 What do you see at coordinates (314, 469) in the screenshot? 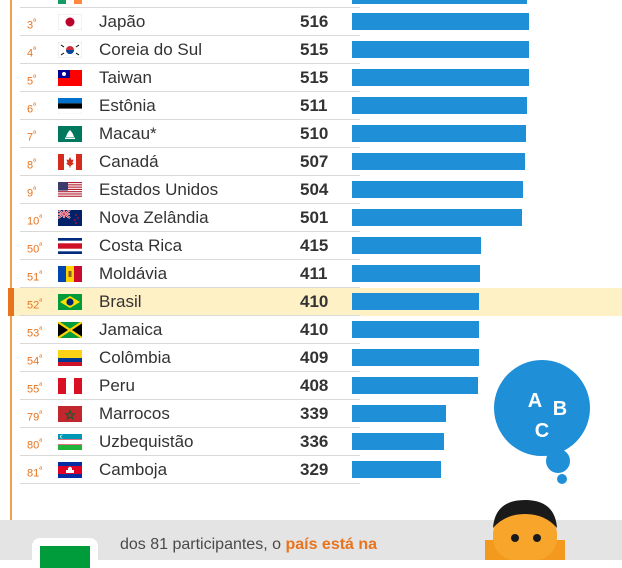
I see `score-label: 329` at bounding box center [314, 469].